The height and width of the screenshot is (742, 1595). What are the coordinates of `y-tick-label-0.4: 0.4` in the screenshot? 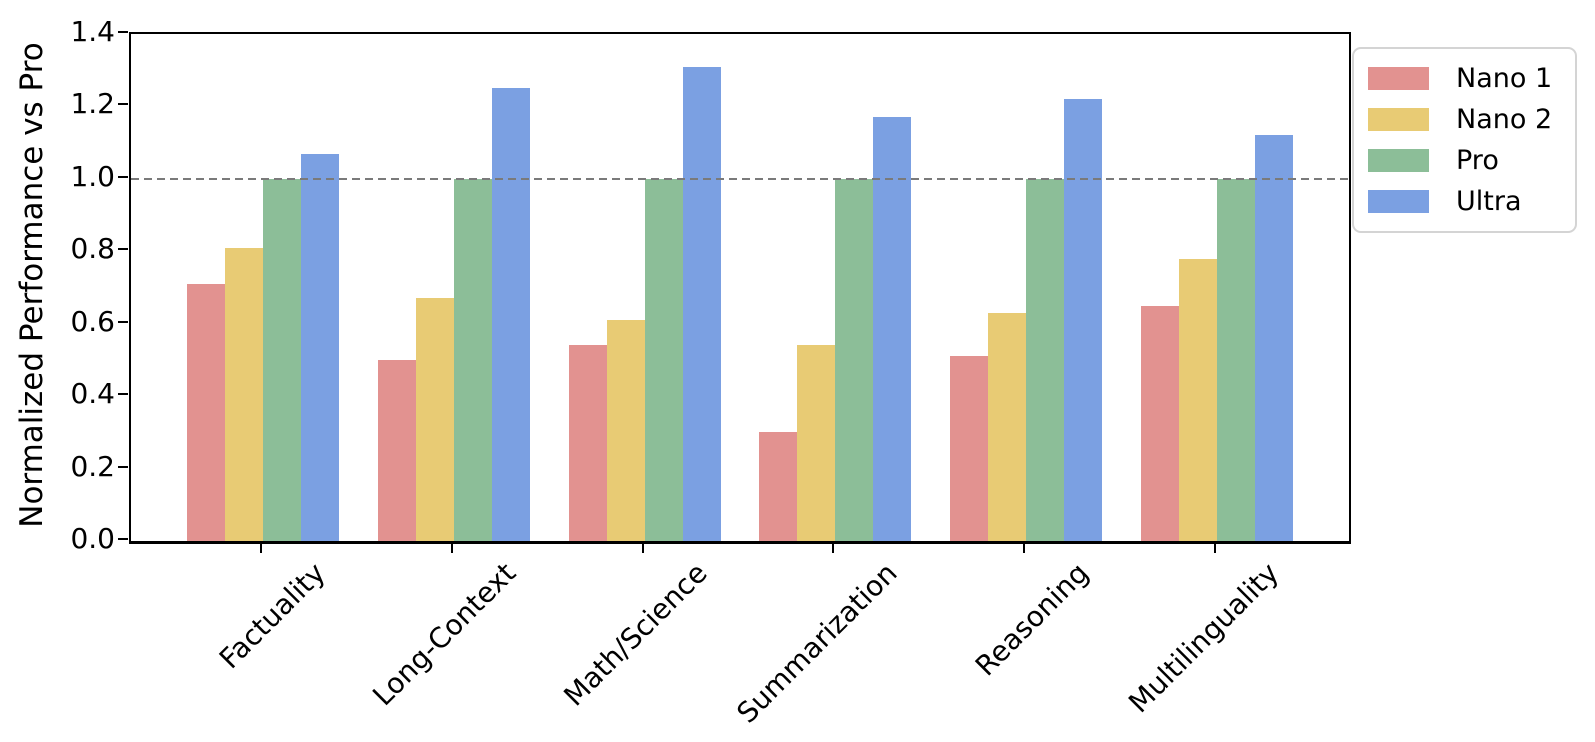 It's located at (92, 393).